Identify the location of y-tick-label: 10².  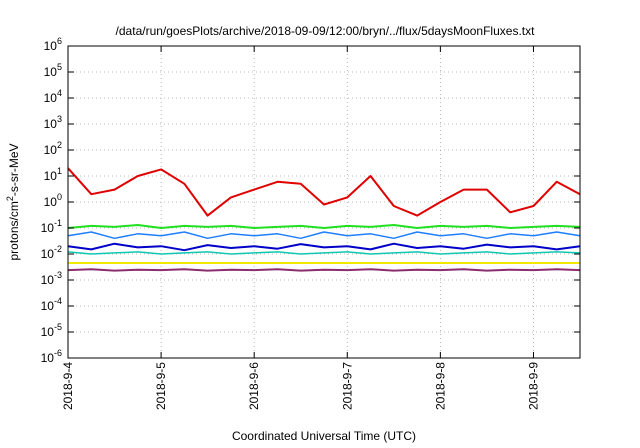
(53, 148).